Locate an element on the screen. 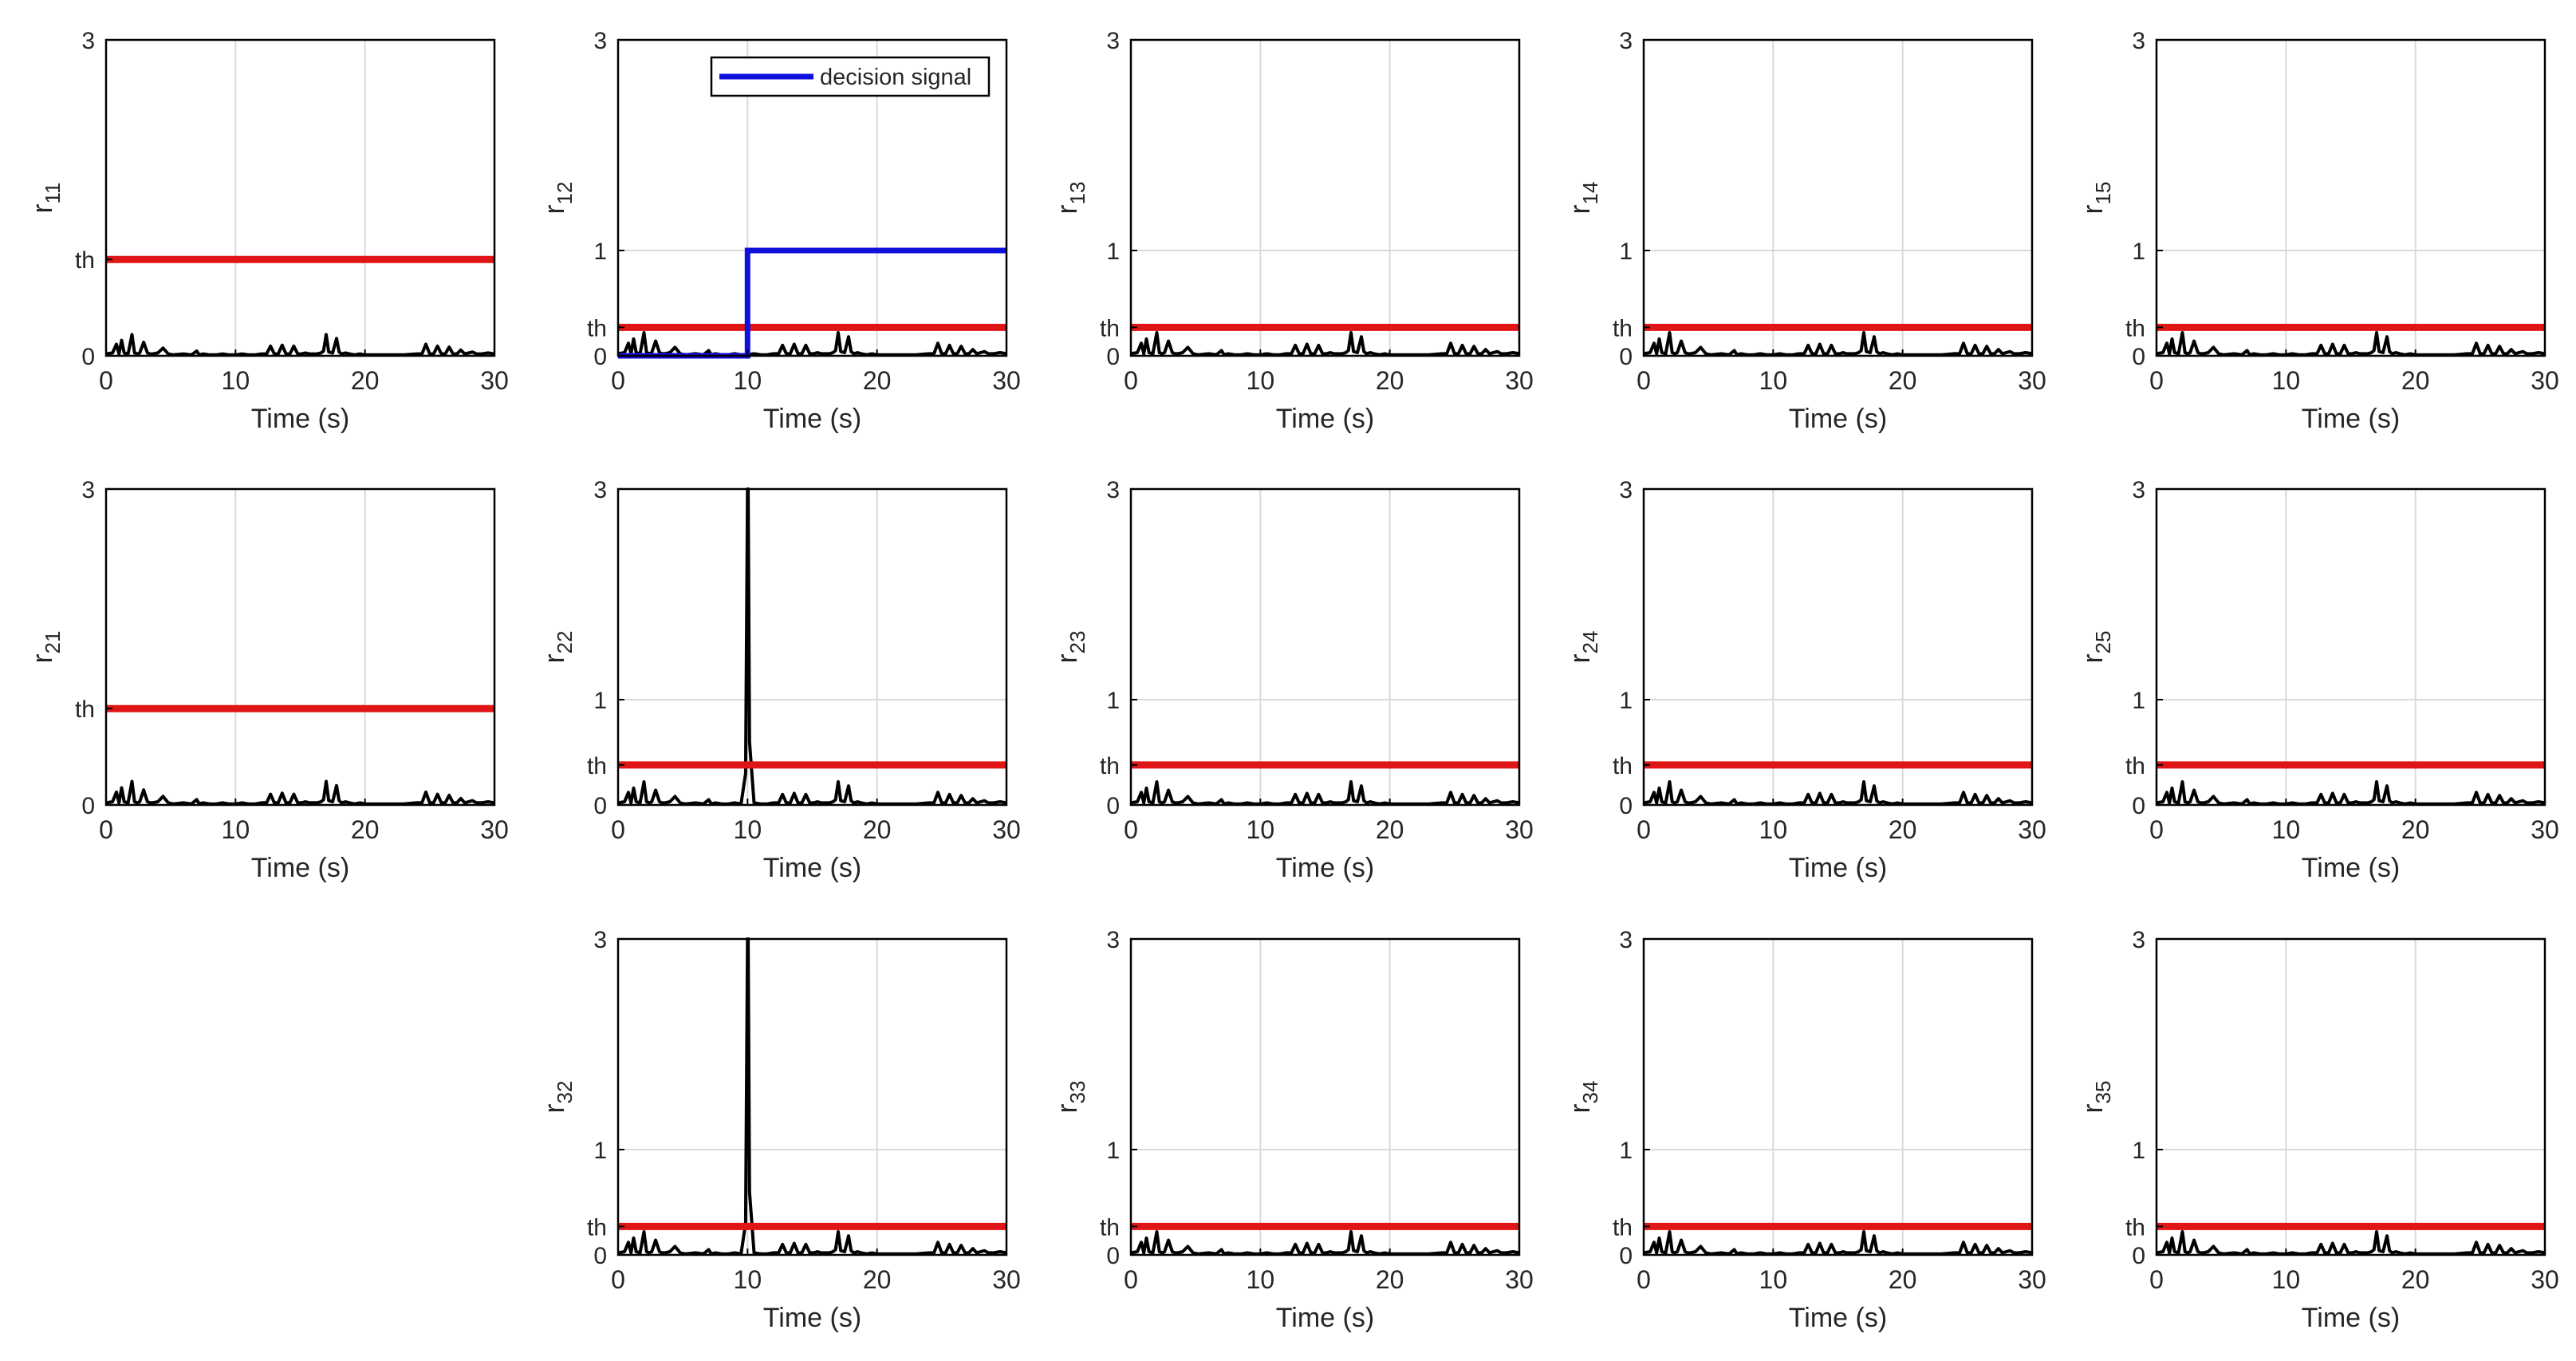 This screenshot has height=1361, width=2576. y-axis-label: r13 is located at coordinates (1069, 198).